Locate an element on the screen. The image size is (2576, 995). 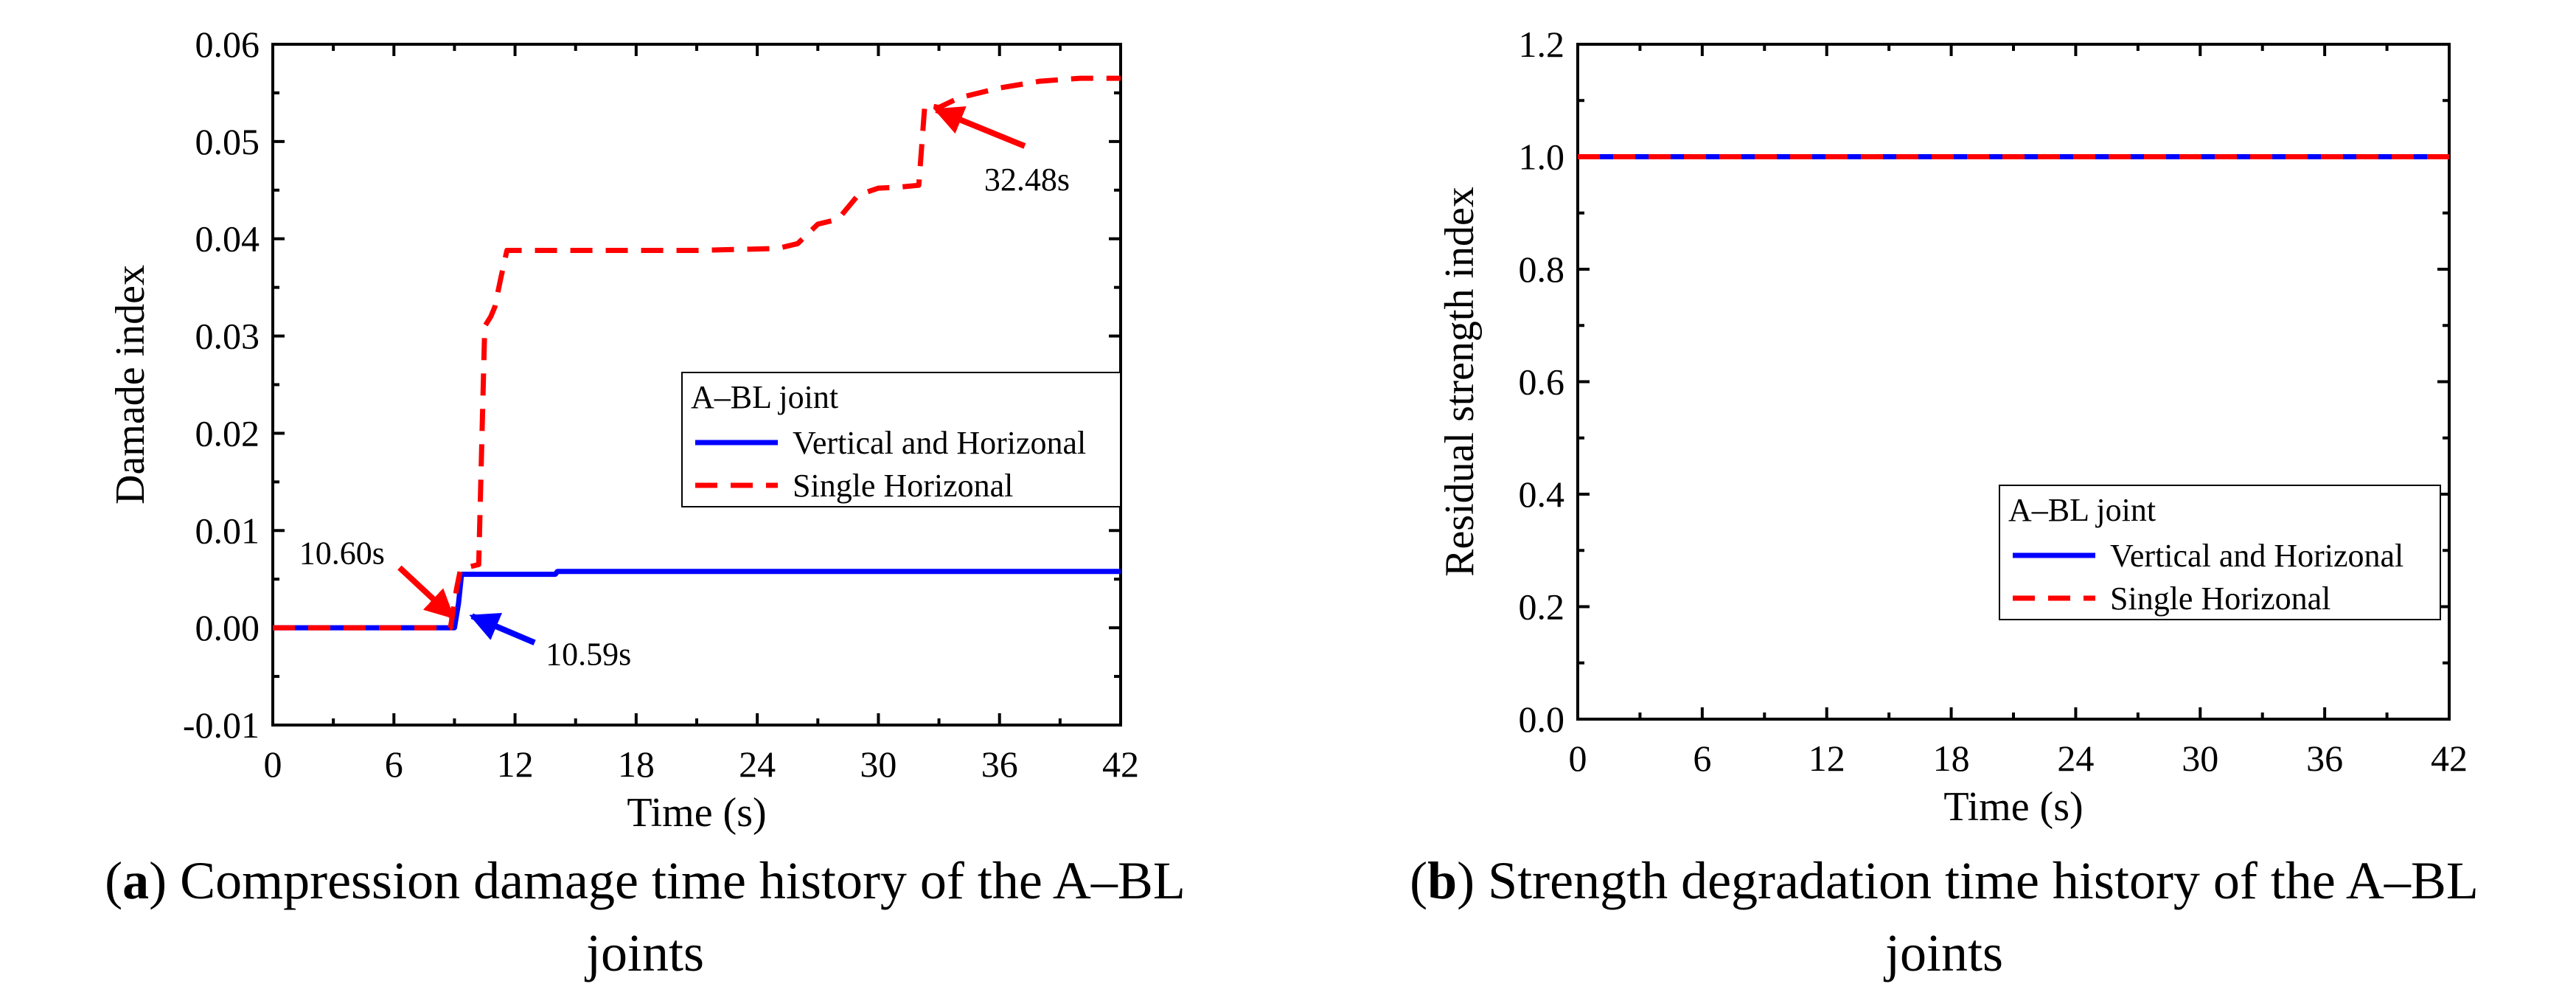
y-tick-label: 0.00 is located at coordinates (228, 628).